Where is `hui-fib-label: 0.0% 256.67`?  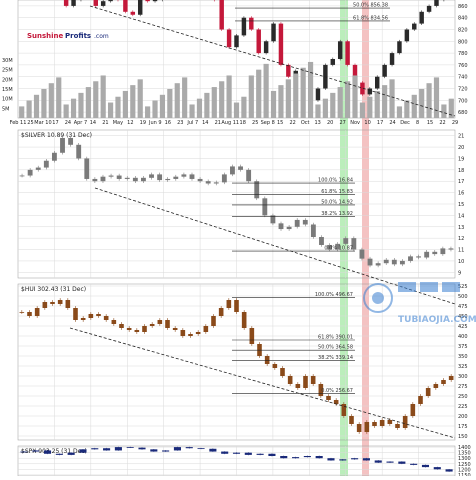 hui-fib-label: 0.0% 256.67 is located at coordinates (337, 391).